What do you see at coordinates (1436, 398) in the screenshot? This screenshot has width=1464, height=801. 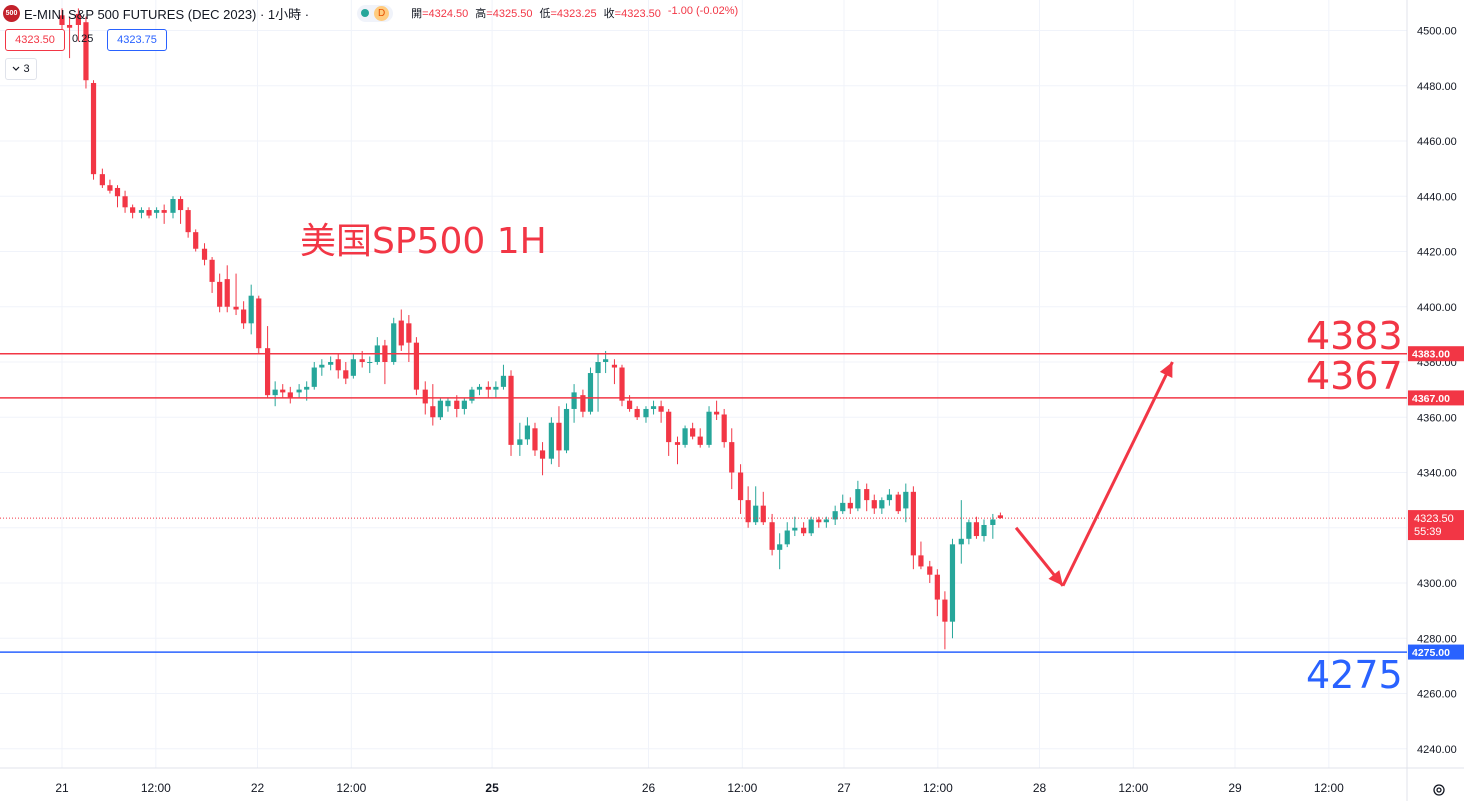 I see `level-price-tag` at bounding box center [1436, 398].